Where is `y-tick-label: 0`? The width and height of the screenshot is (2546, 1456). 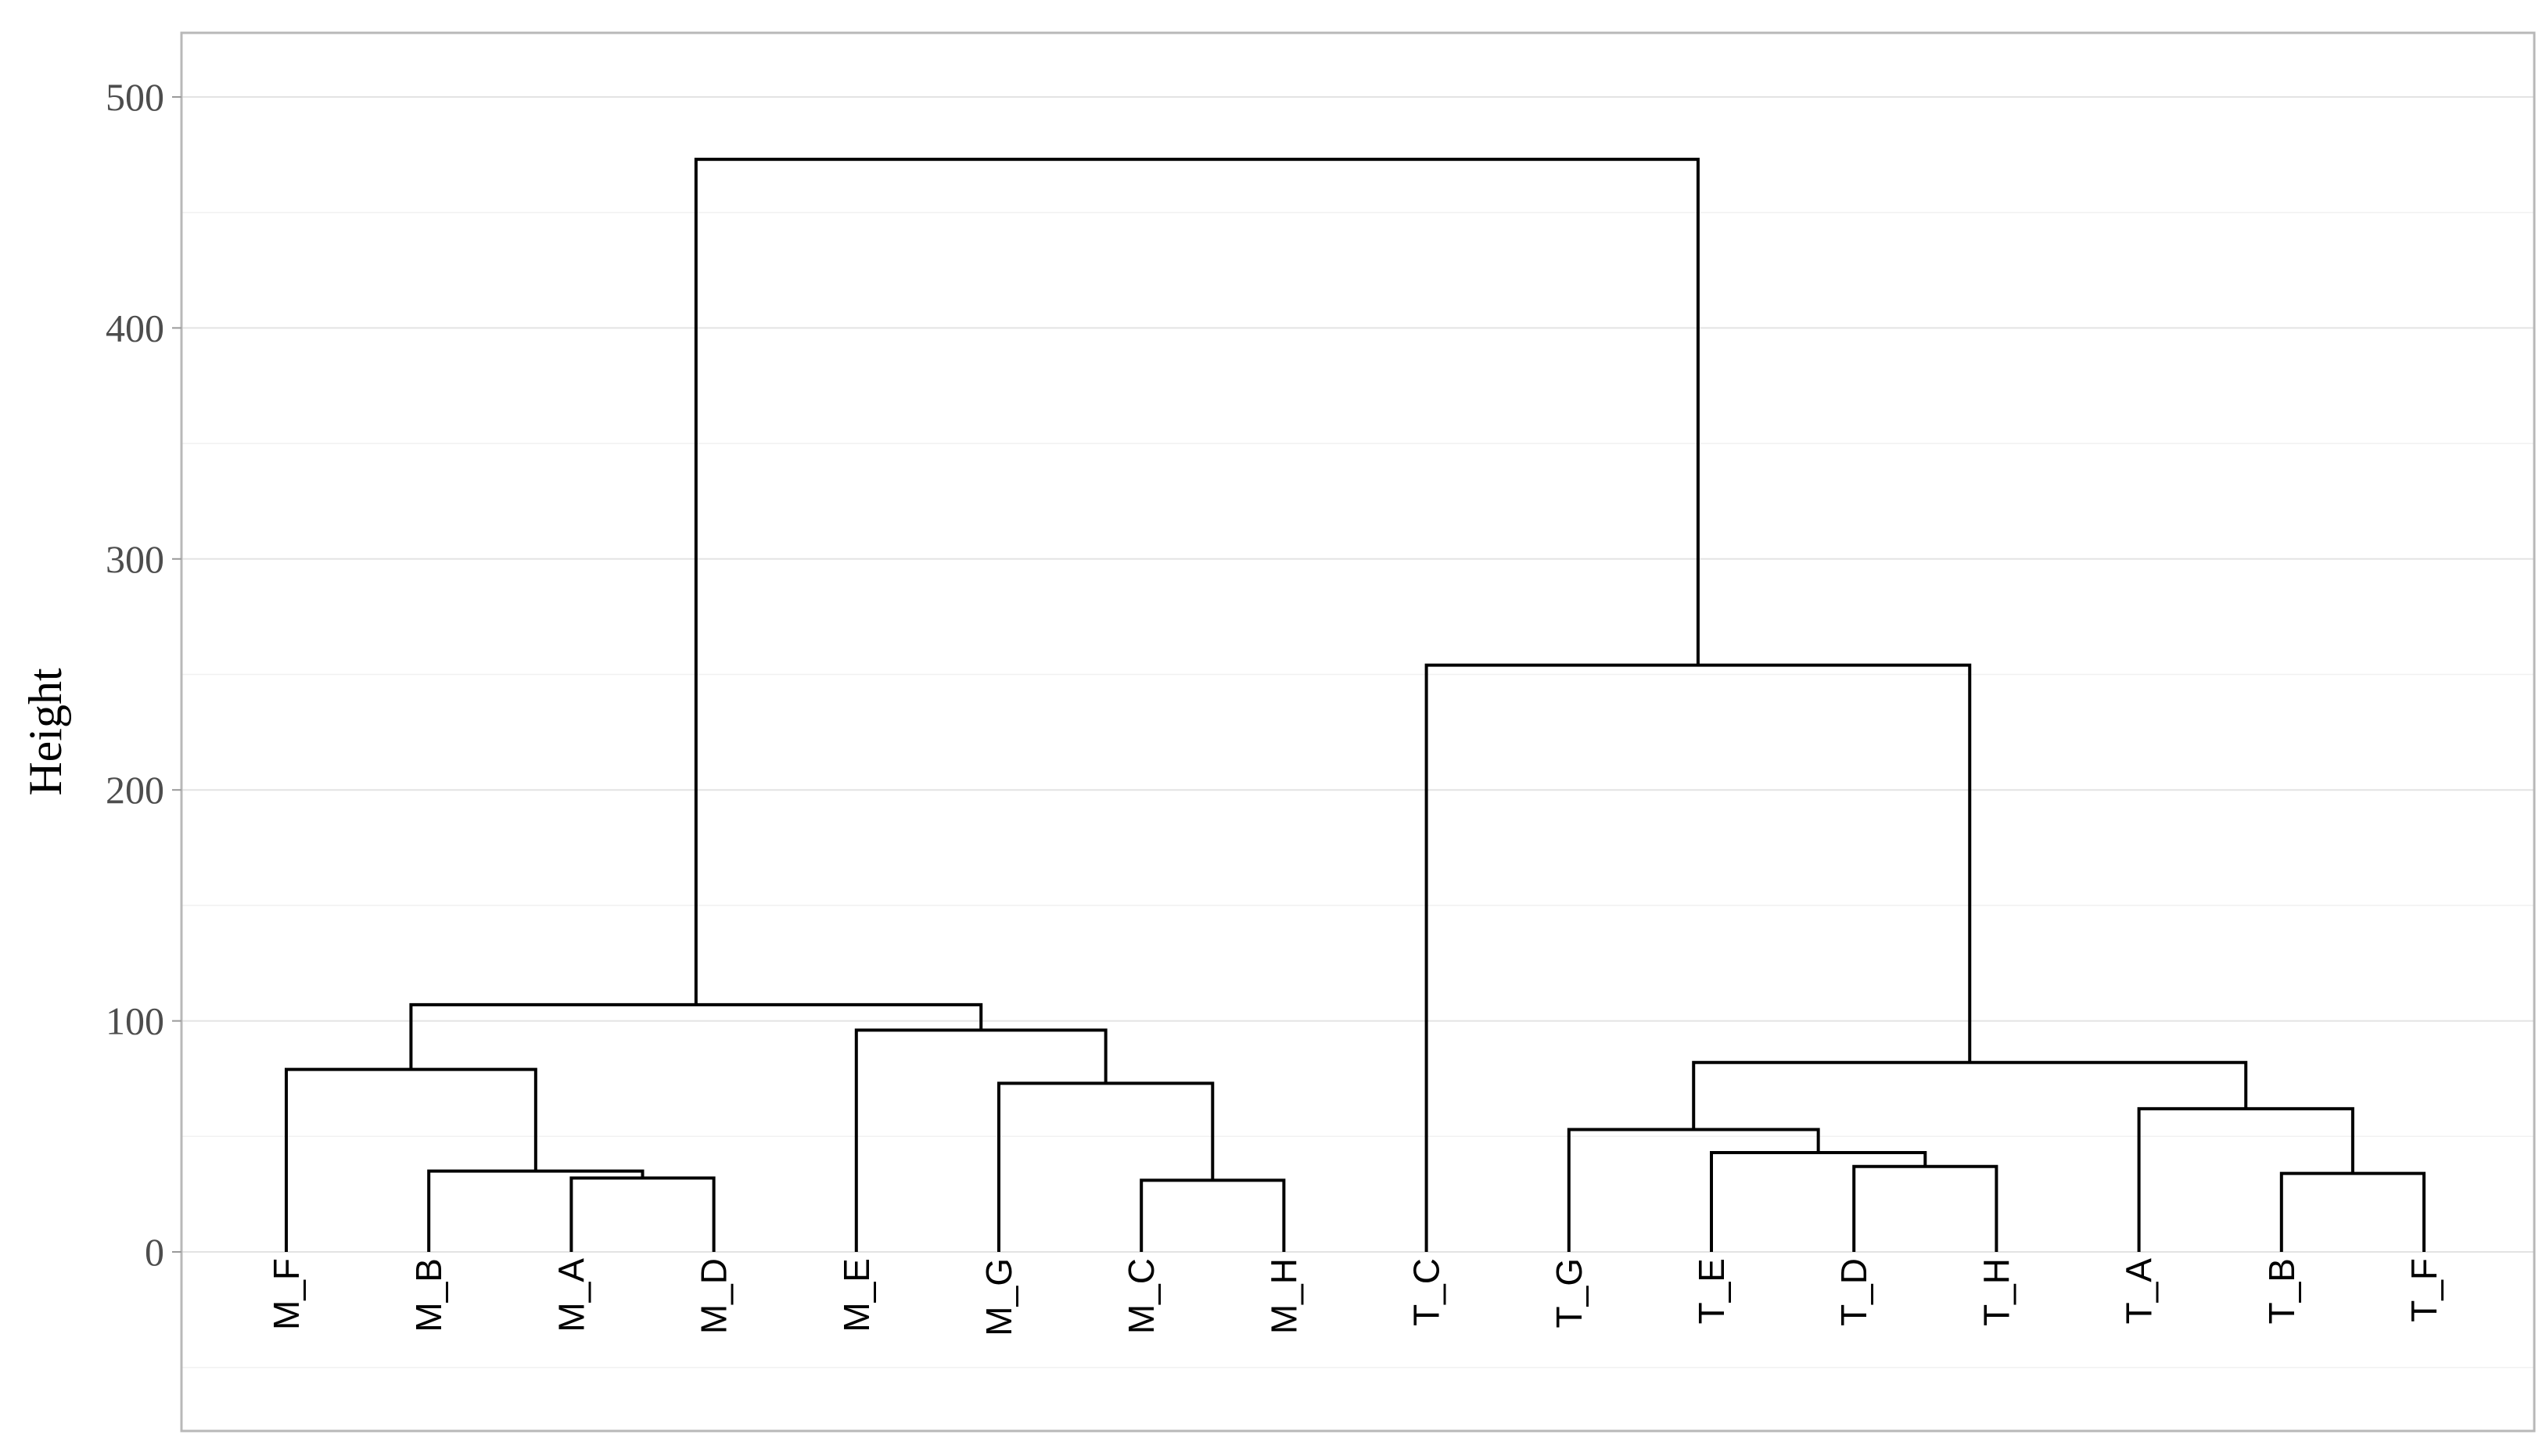
y-tick-label: 0 is located at coordinates (155, 1252).